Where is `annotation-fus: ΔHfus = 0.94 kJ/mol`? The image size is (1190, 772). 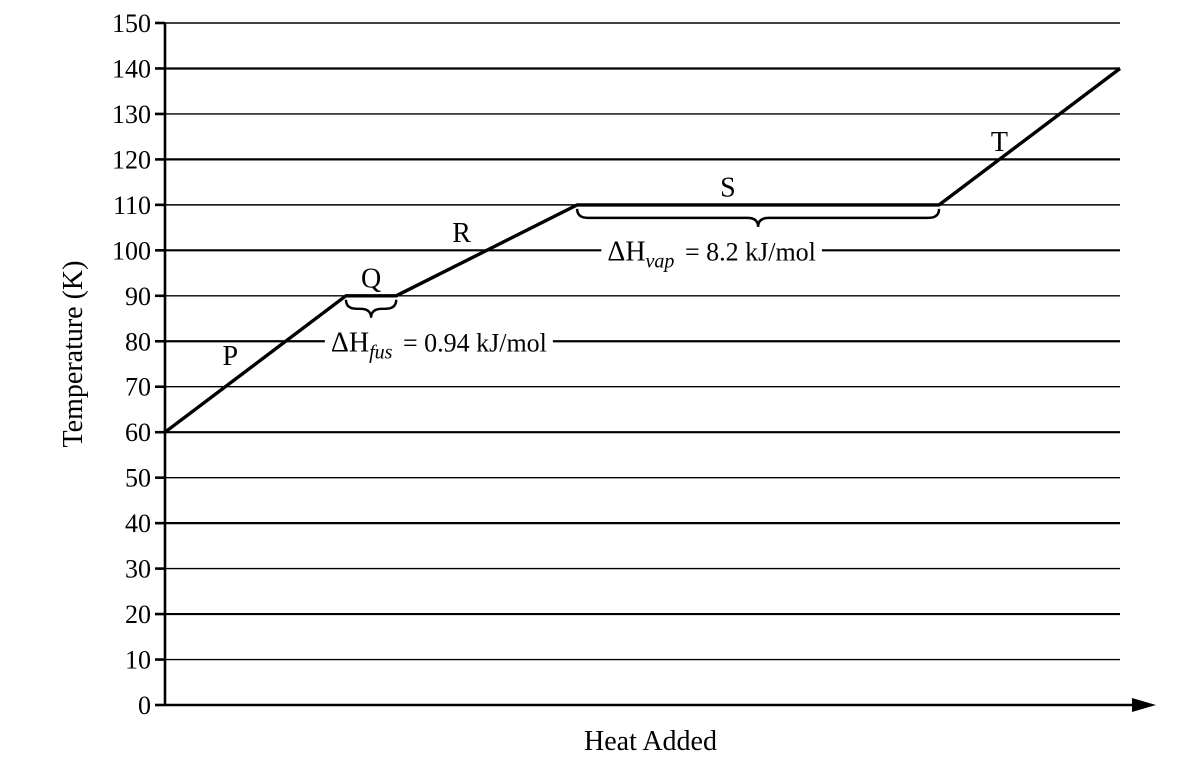
annotation-fus: ΔHfus = 0.94 kJ/mol is located at coordinates (439, 345).